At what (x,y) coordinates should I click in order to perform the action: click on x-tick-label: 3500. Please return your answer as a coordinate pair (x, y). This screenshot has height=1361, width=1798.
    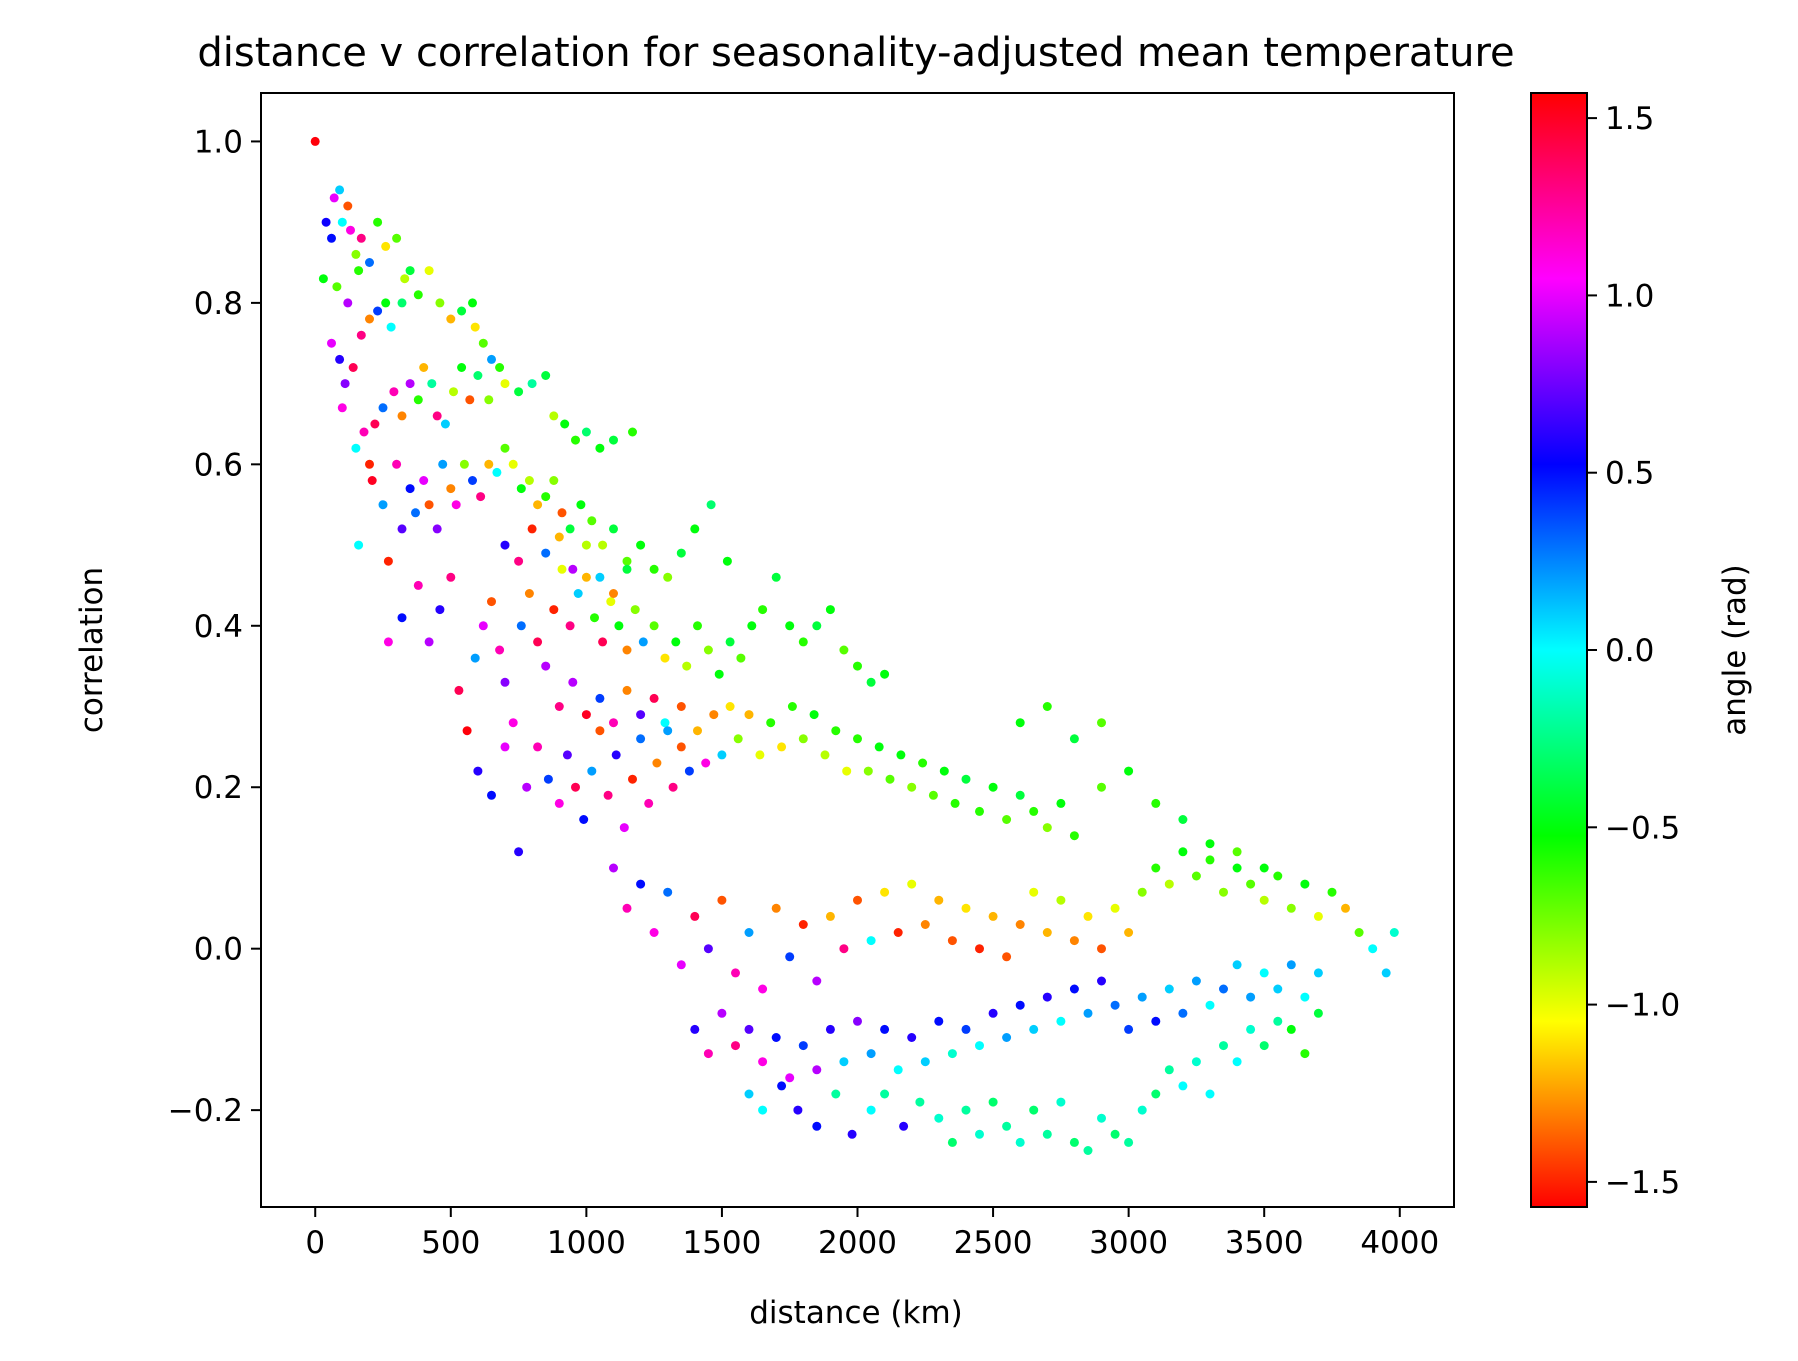
    Looking at the image, I should click on (1264, 1243).